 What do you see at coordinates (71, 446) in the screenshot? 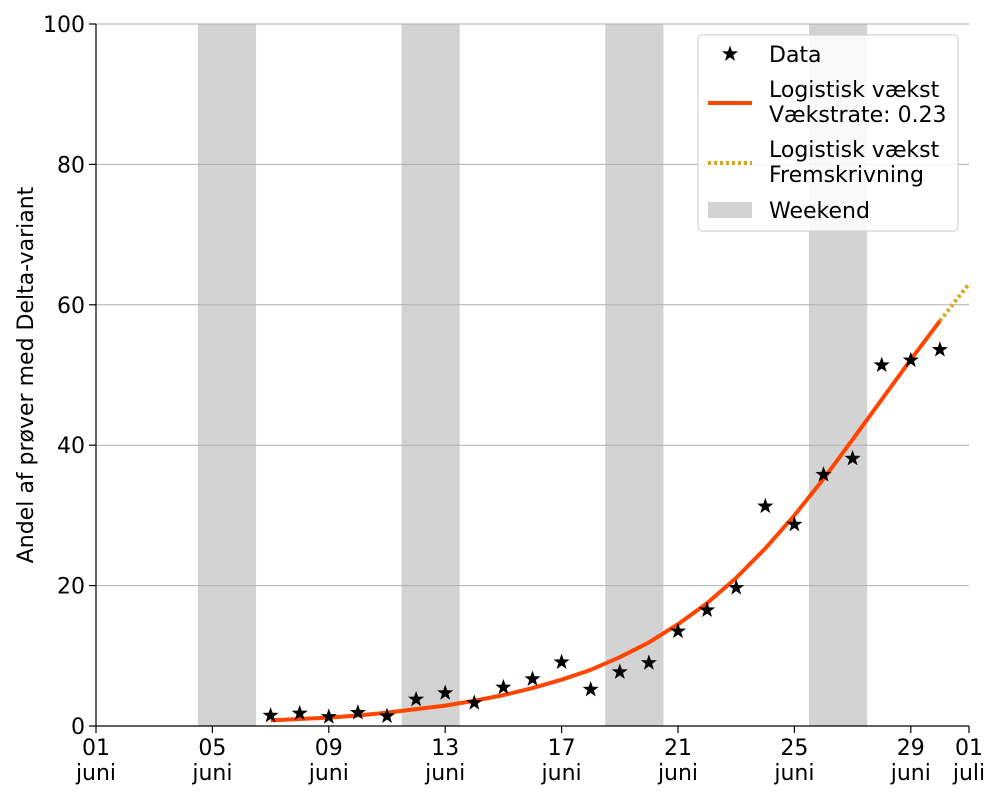
I see `y-tick-label: 40` at bounding box center [71, 446].